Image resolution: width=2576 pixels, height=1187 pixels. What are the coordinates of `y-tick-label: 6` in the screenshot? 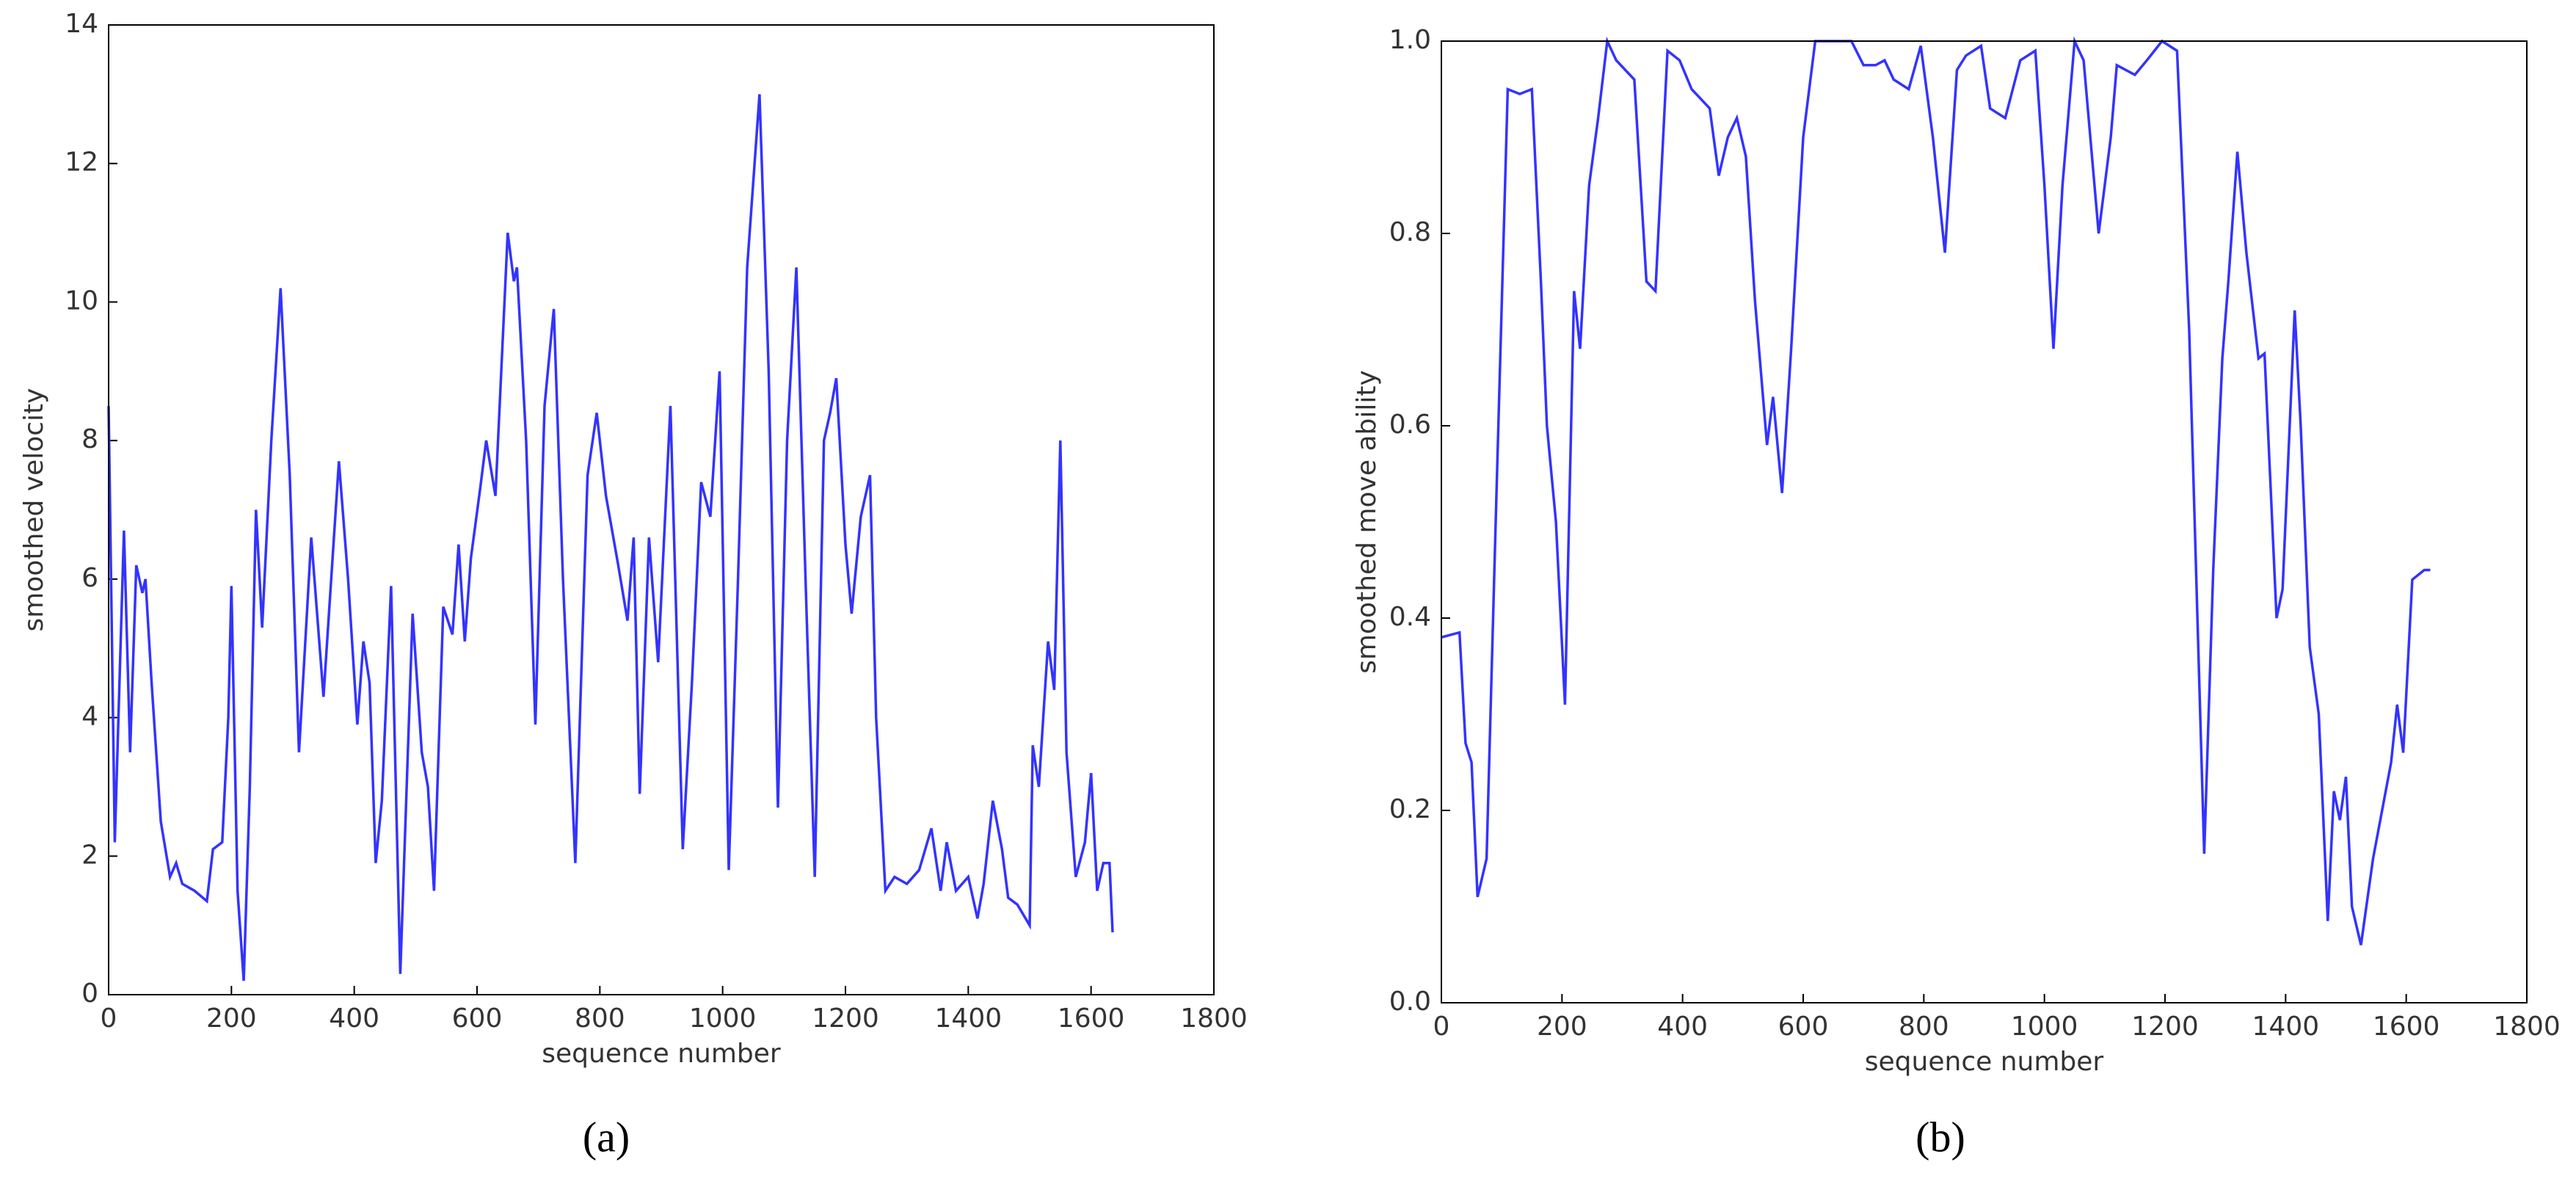 It's located at (89, 578).